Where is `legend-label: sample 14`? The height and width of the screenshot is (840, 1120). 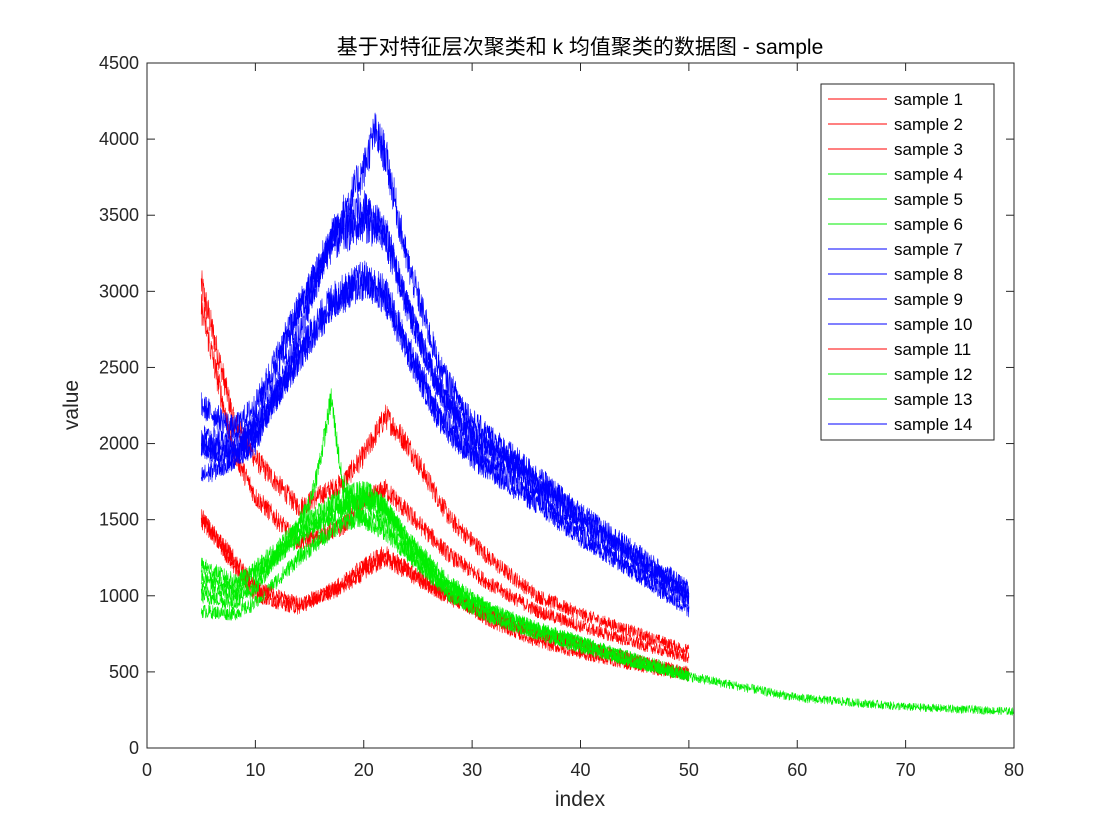
legend-label: sample 14 is located at coordinates (933, 424).